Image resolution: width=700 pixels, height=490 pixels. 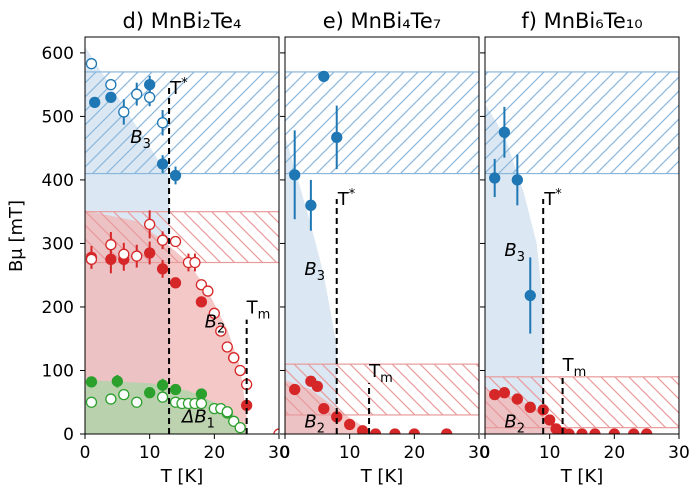 I want to click on red-hatch-band, so click(x=182, y=237).